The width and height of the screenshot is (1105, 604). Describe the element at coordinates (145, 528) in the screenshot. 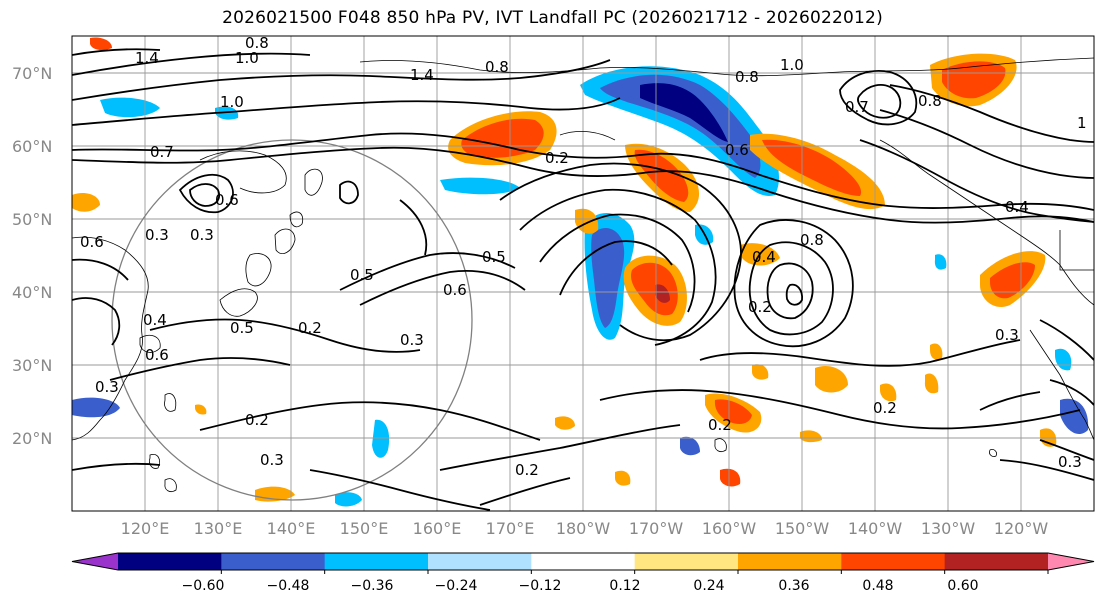

I see `lon-label: 120°E` at that location.